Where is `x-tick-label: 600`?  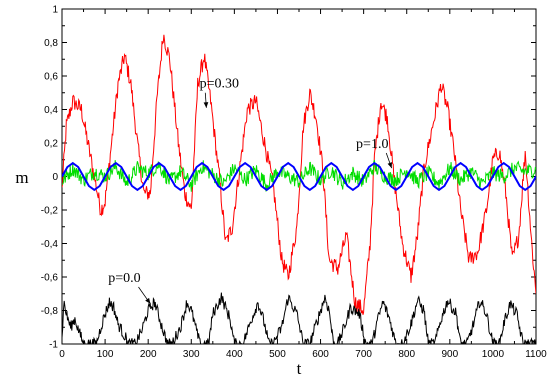 x-tick-label: 600 is located at coordinates (320, 354).